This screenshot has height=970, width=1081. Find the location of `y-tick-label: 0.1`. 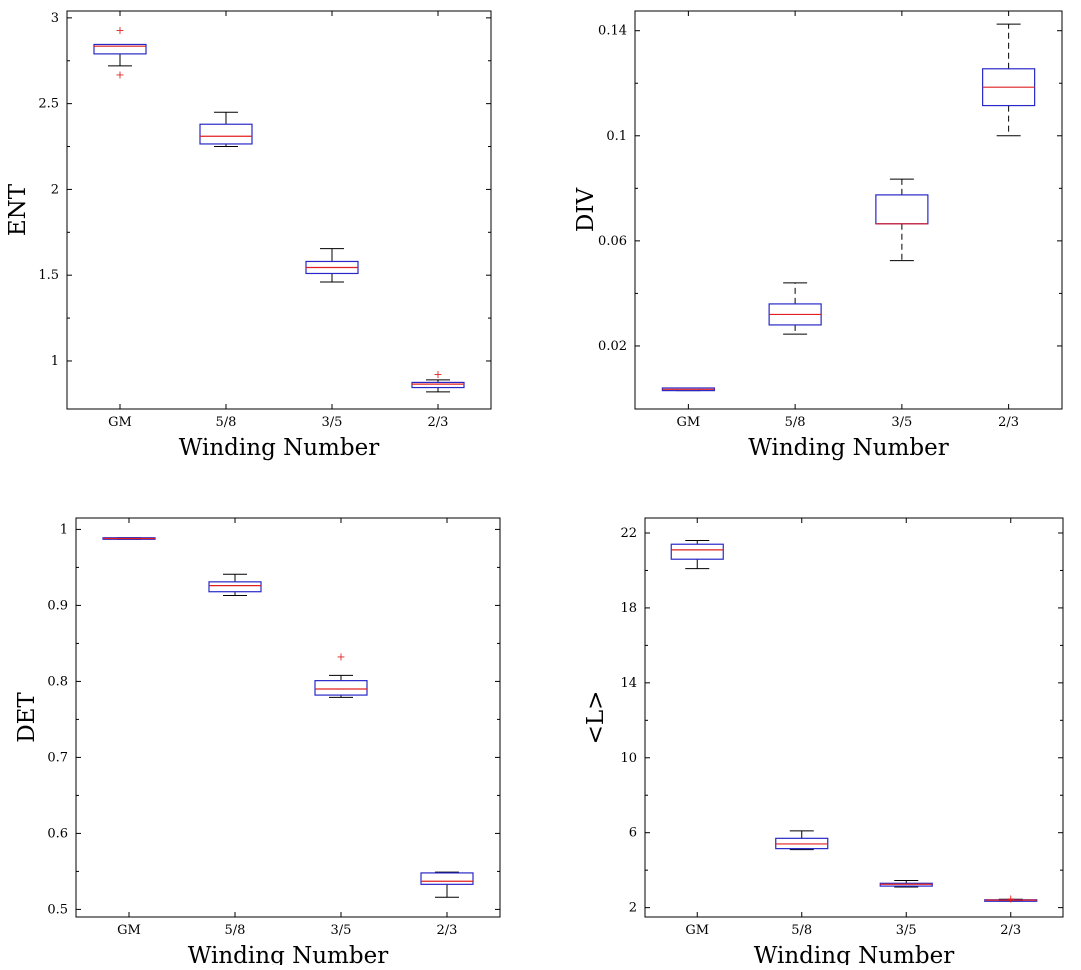

y-tick-label: 0.1 is located at coordinates (616, 136).